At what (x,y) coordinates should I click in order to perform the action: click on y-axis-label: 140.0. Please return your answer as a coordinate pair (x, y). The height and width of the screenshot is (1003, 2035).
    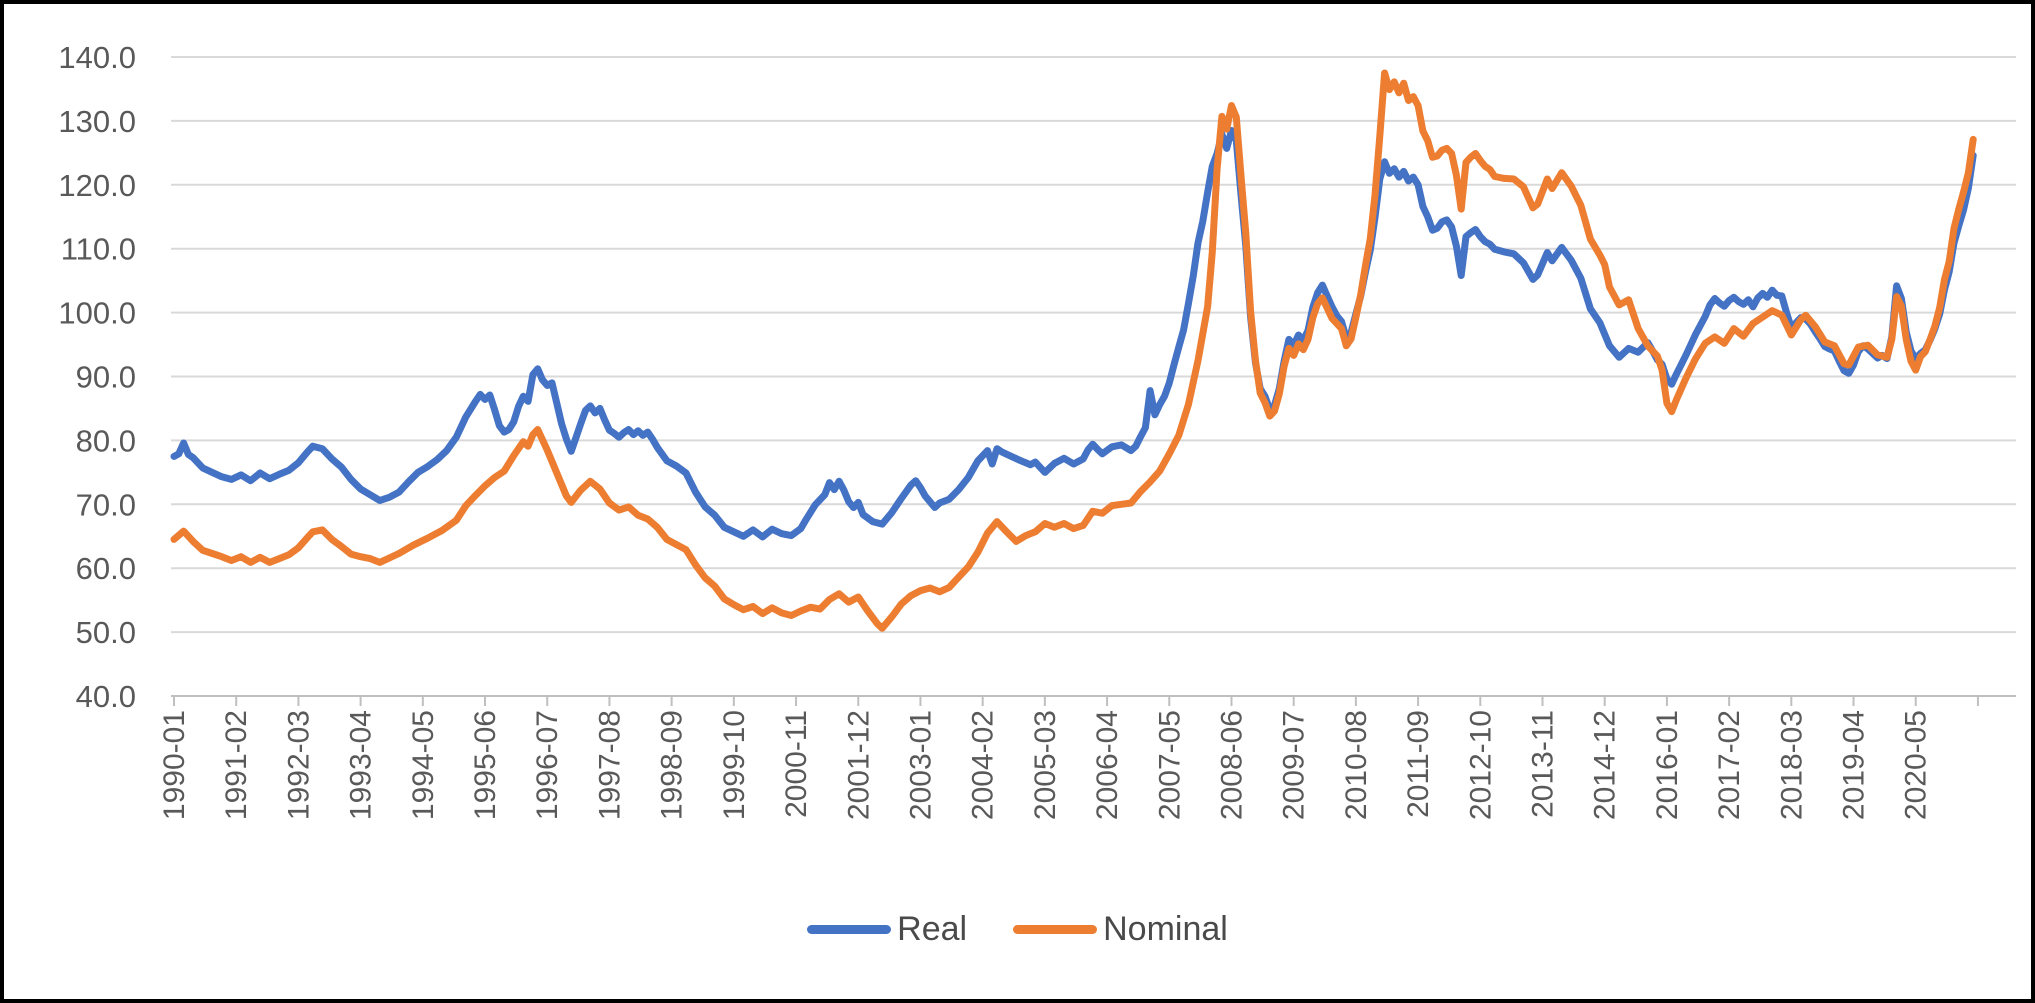
    Looking at the image, I should click on (97, 57).